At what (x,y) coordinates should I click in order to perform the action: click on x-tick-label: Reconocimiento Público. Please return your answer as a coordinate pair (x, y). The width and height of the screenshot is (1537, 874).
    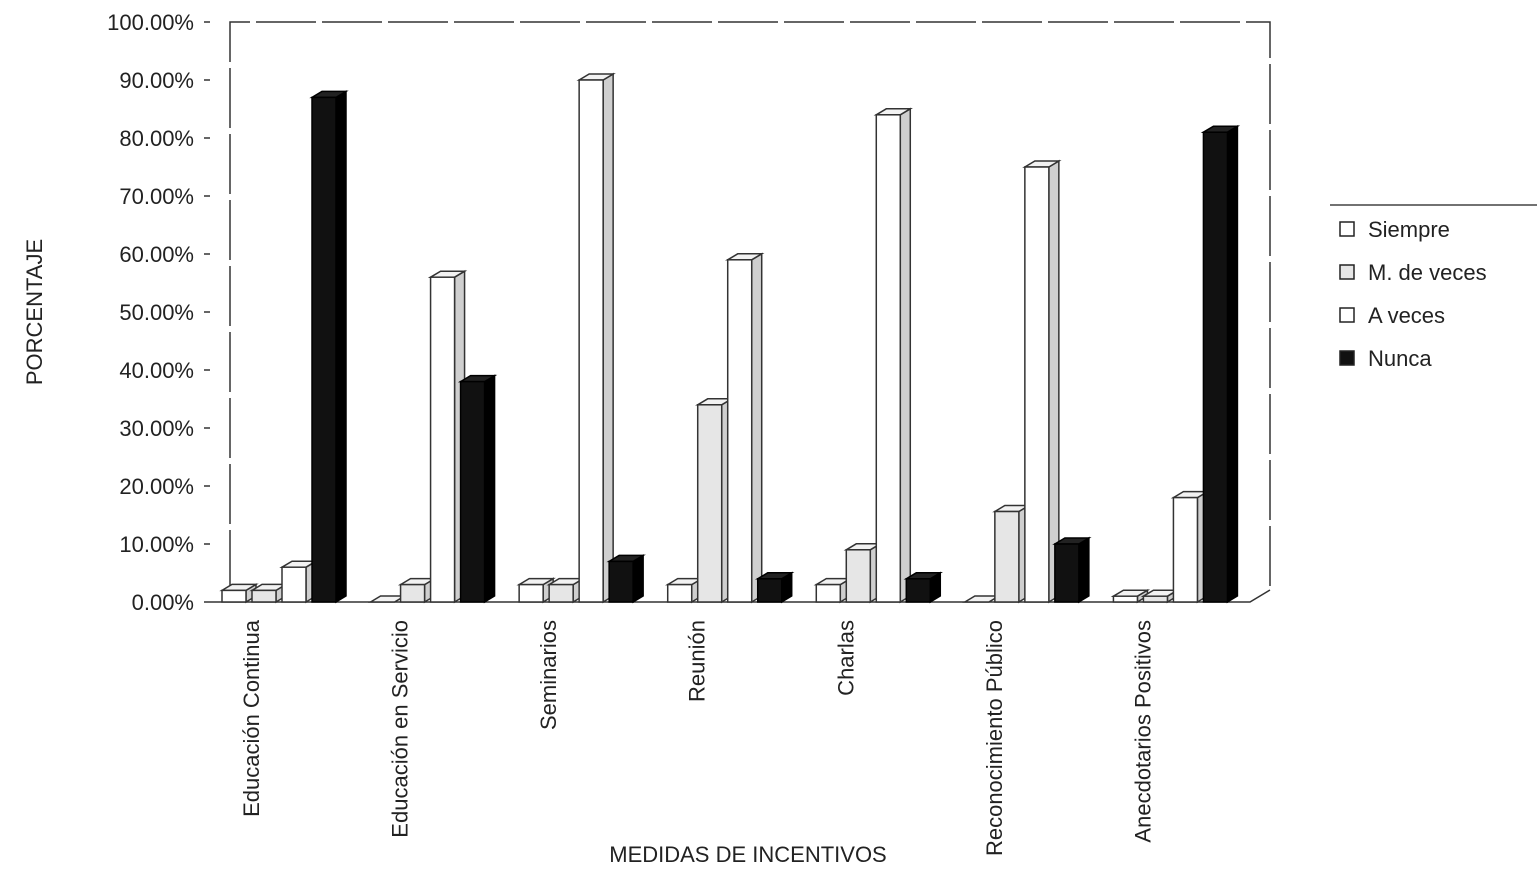
    Looking at the image, I should click on (994, 738).